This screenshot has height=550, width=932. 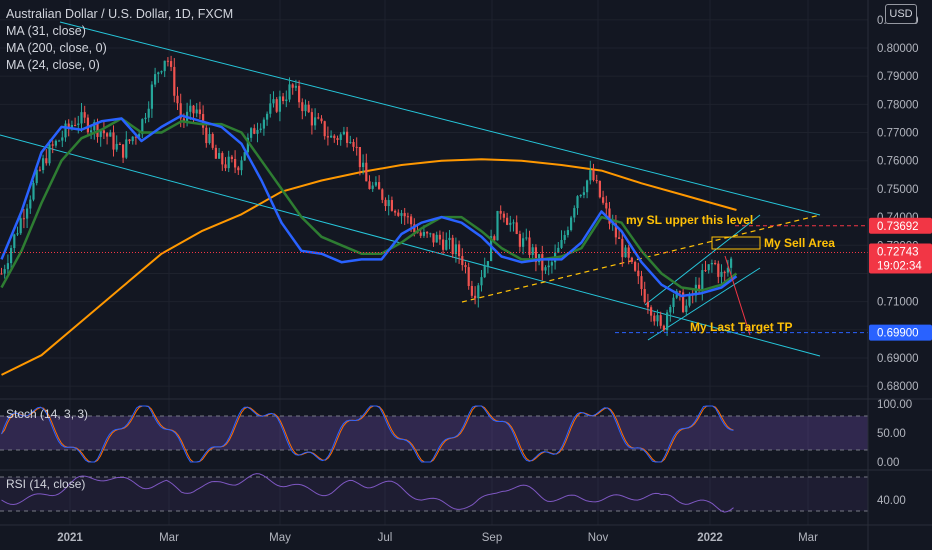 What do you see at coordinates (169, 538) in the screenshot?
I see `time-label: Mar` at bounding box center [169, 538].